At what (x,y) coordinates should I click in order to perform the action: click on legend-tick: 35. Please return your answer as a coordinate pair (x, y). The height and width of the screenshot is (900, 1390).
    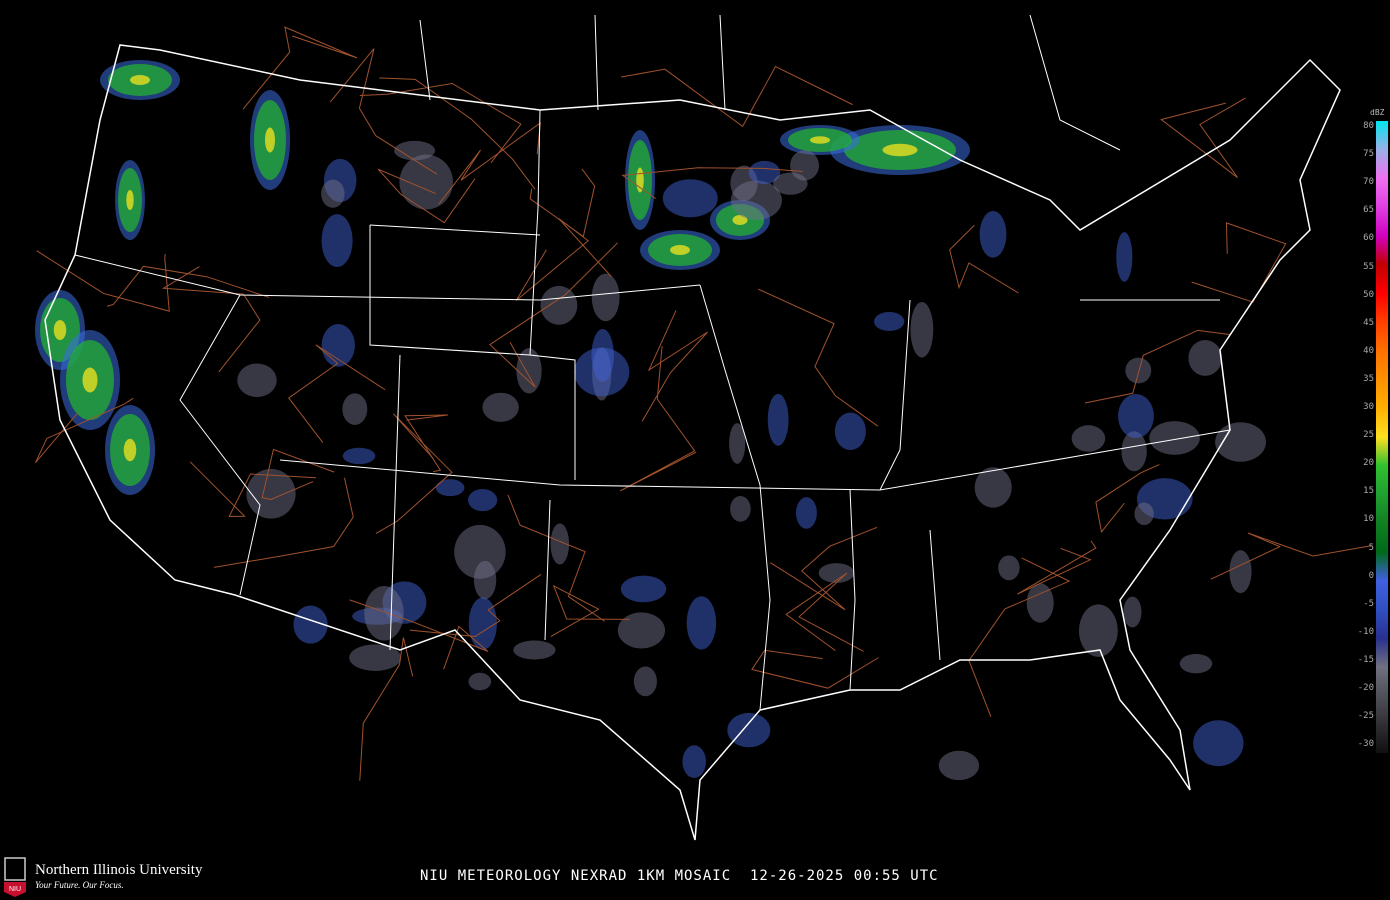
    Looking at the image, I should click on (1368, 378).